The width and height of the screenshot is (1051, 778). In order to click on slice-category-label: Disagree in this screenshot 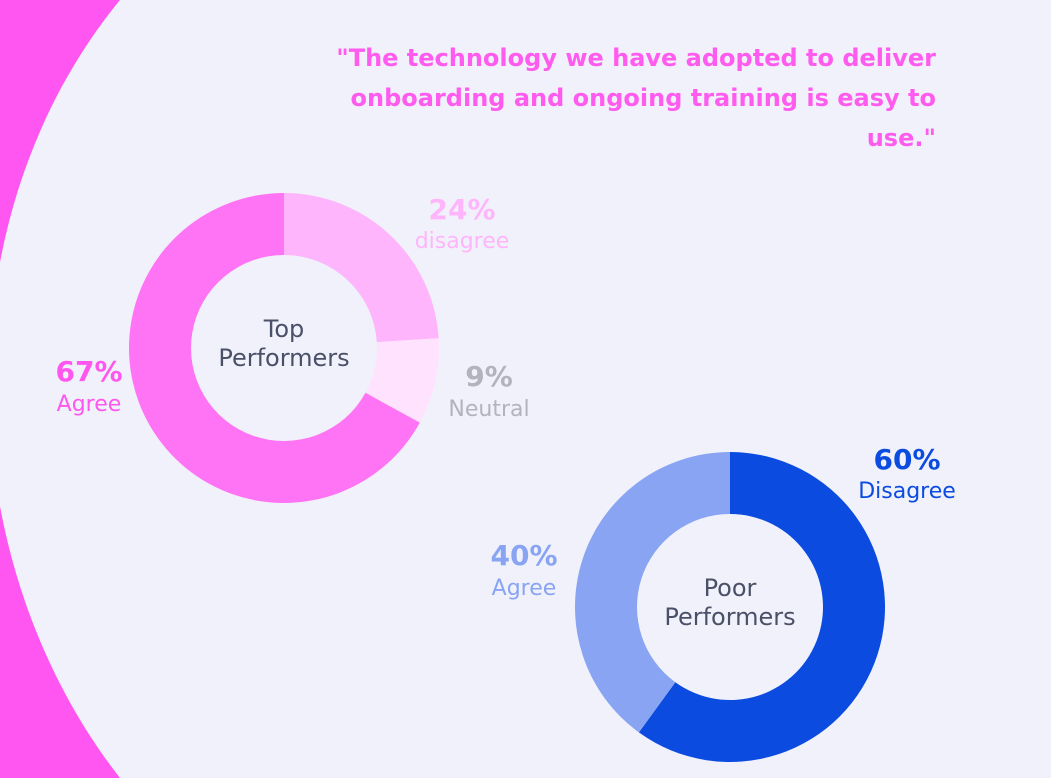, I will do `click(907, 491)`.